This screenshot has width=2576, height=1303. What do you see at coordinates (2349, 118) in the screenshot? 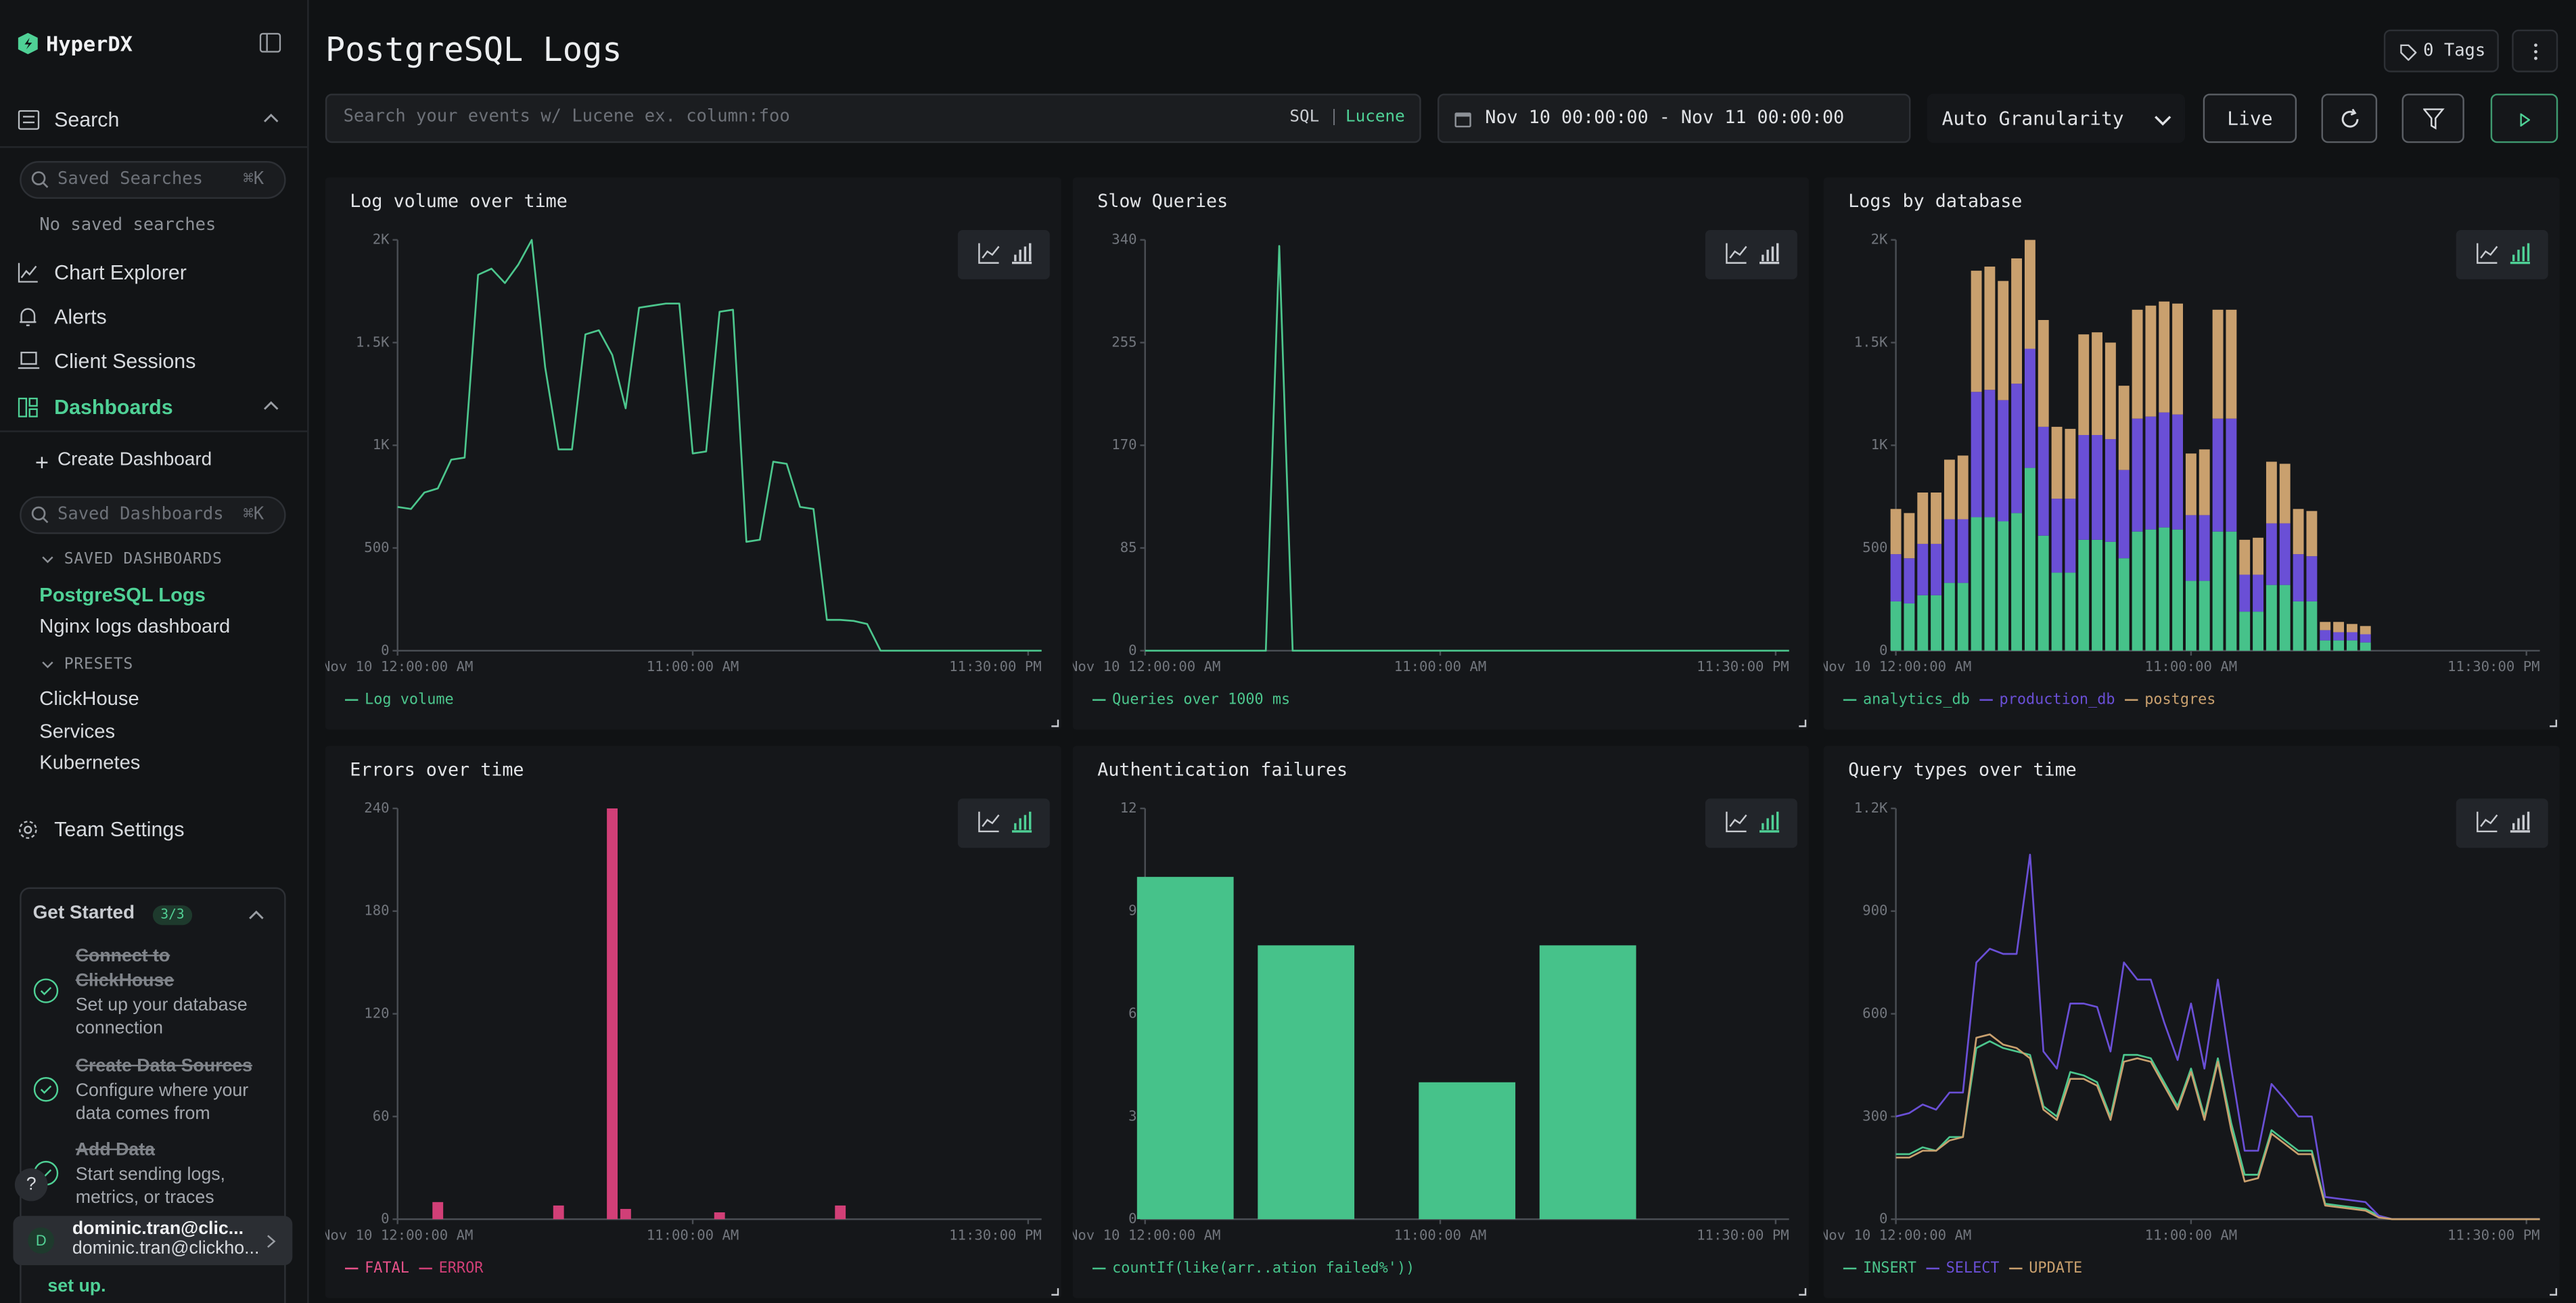
I see `refresh-button` at bounding box center [2349, 118].